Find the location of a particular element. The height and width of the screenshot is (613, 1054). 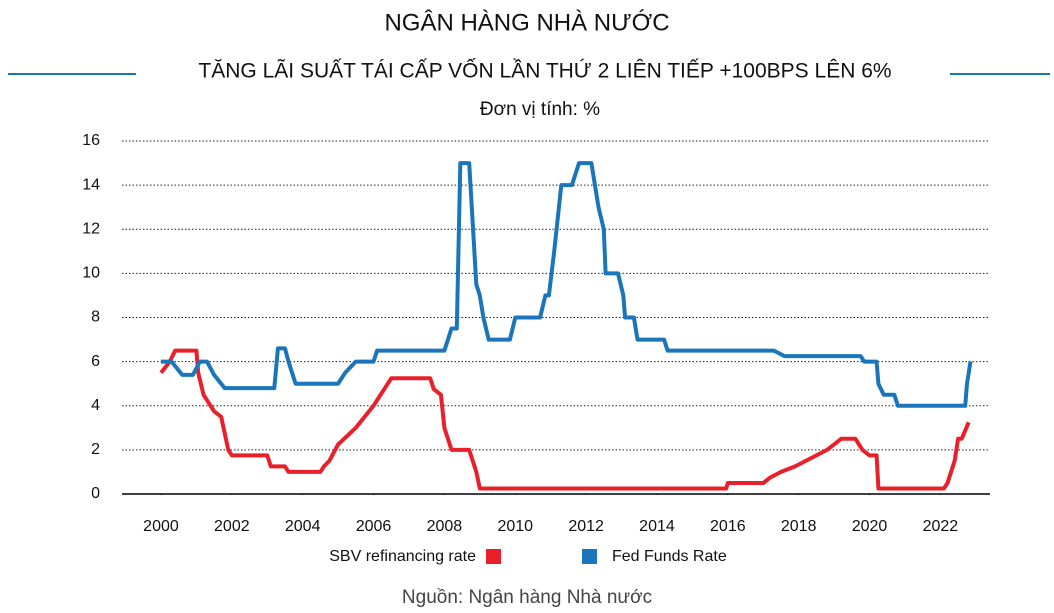

y-tick-label: 0 is located at coordinates (95, 493).